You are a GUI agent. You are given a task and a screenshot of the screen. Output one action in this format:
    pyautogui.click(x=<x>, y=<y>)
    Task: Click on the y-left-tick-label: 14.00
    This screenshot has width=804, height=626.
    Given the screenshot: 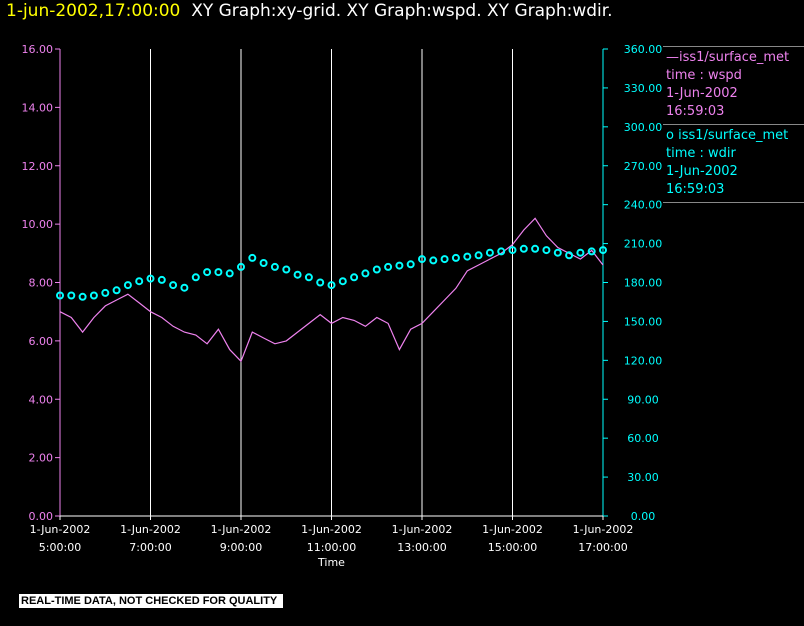 What is the action you would take?
    pyautogui.click(x=38, y=107)
    